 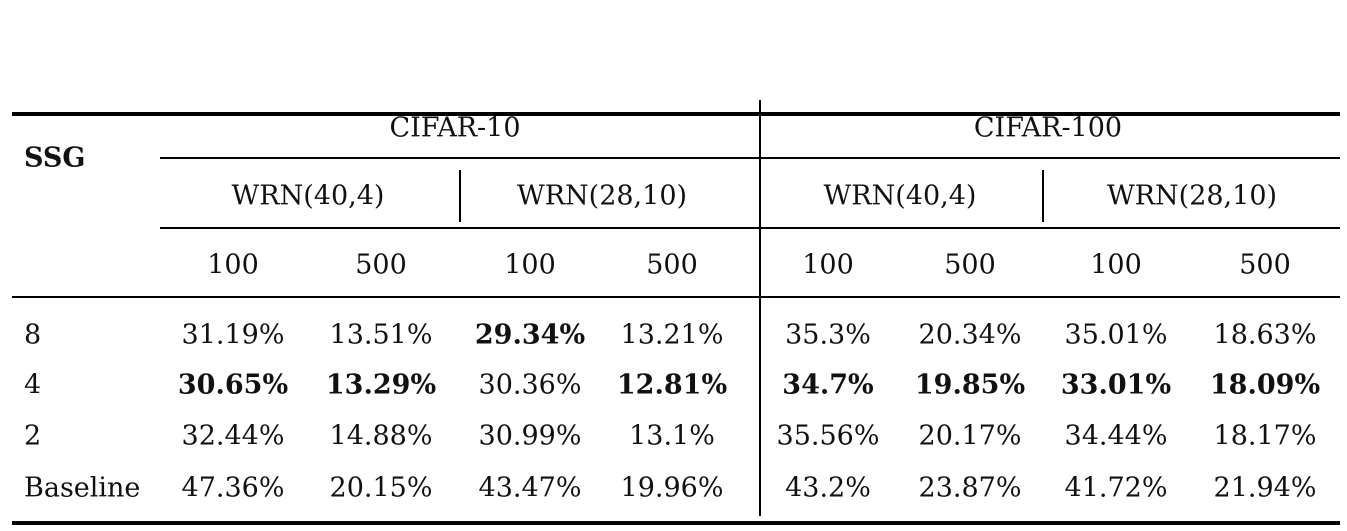 I want to click on table-cell: 18.63%, so click(x=1265, y=335).